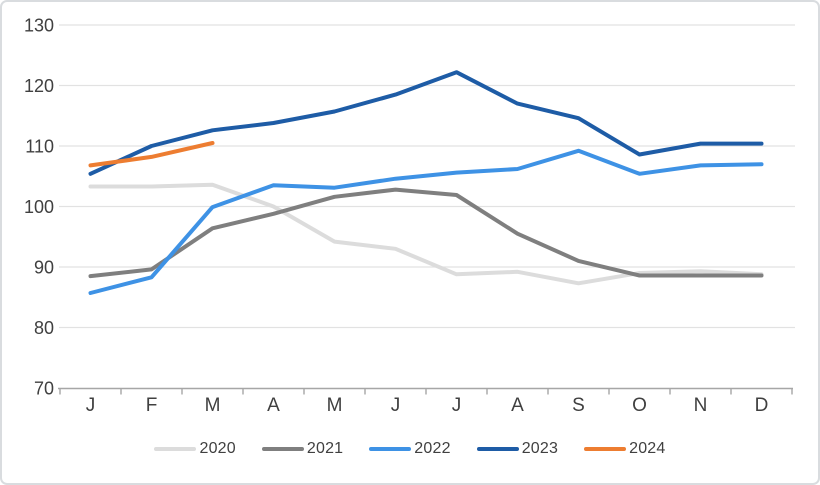 The height and width of the screenshot is (485, 820). What do you see at coordinates (701, 405) in the screenshot?
I see `x-axis-month-label: N` at bounding box center [701, 405].